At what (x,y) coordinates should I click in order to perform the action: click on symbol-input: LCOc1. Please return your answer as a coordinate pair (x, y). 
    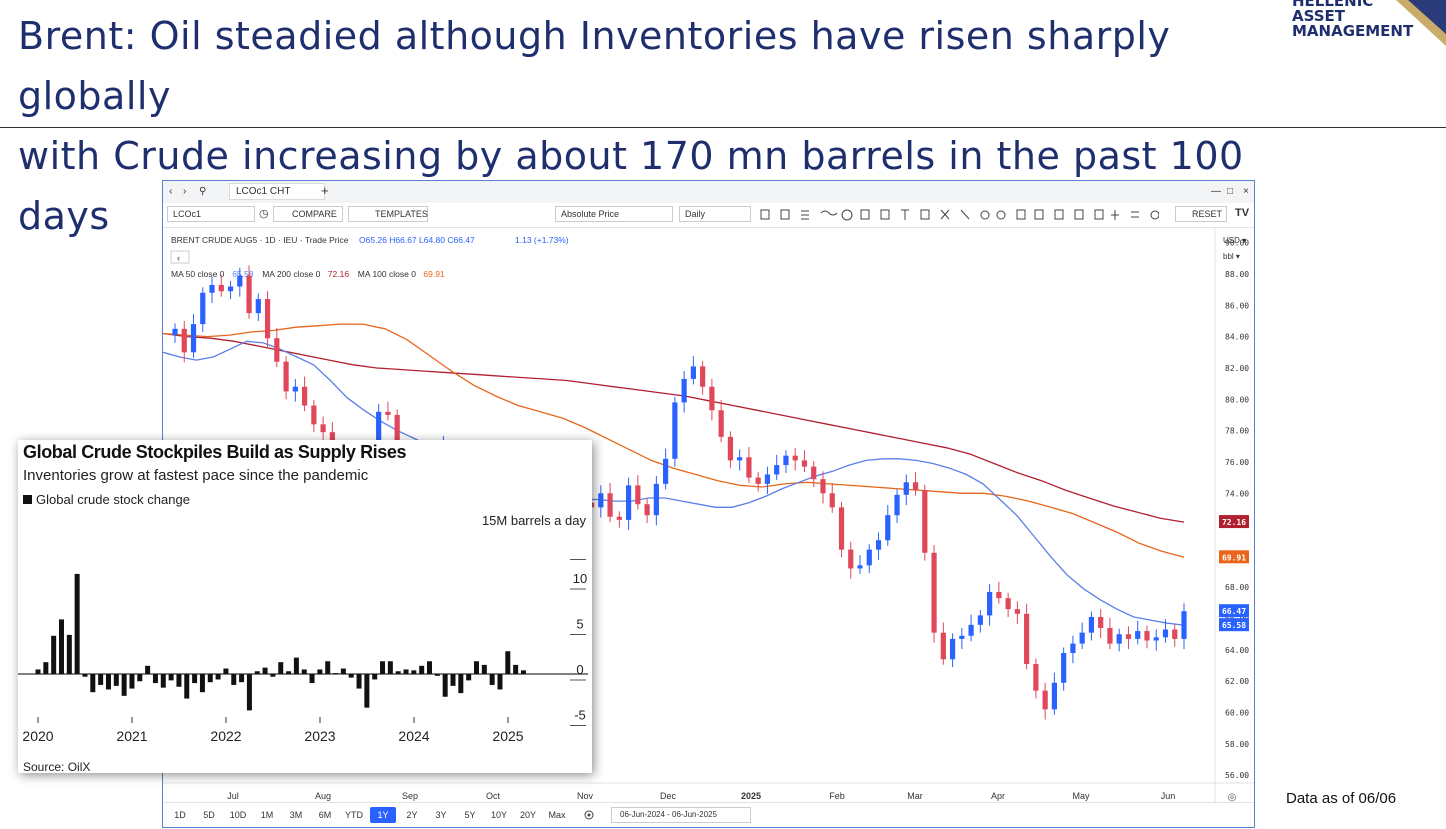
    Looking at the image, I should click on (211, 214).